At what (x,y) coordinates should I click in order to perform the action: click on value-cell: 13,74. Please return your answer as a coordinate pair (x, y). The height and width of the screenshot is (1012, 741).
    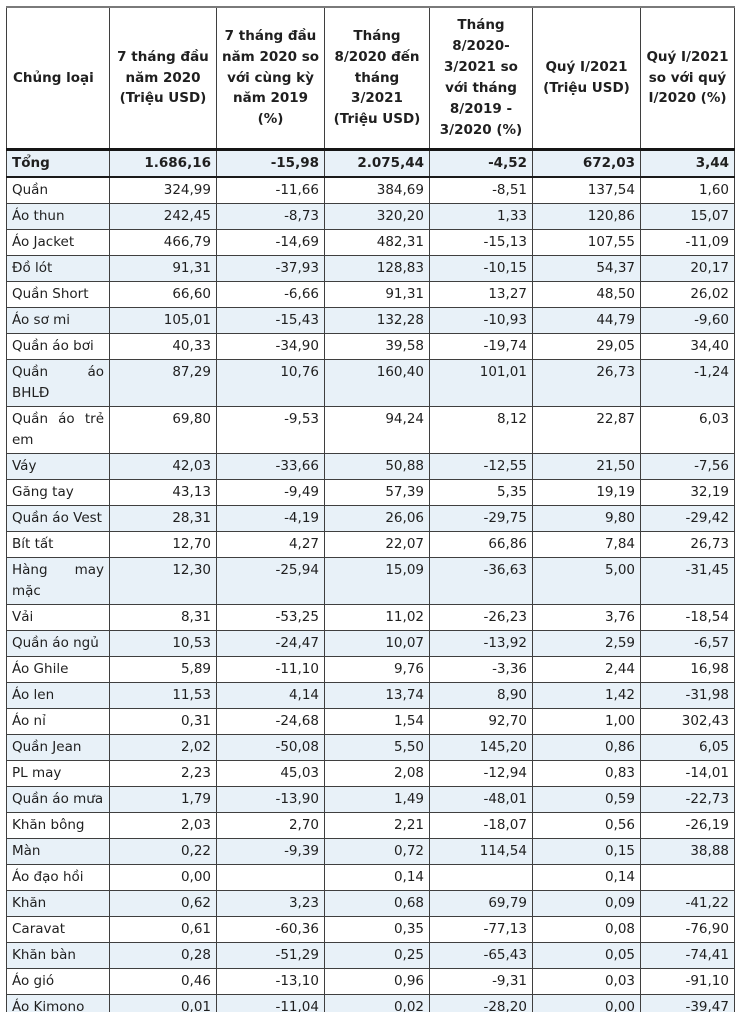
    Looking at the image, I should click on (377, 695).